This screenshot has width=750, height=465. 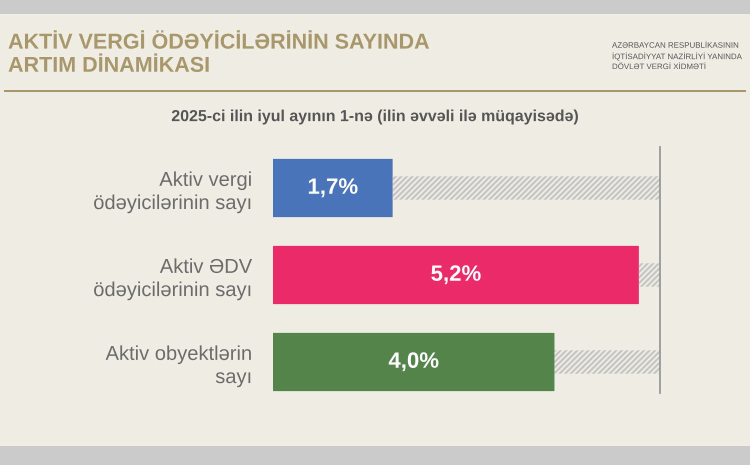 What do you see at coordinates (173, 279) in the screenshot?
I see `y-tick-label: Aktiv ƏDV ödəyicilərinin sayı` at bounding box center [173, 279].